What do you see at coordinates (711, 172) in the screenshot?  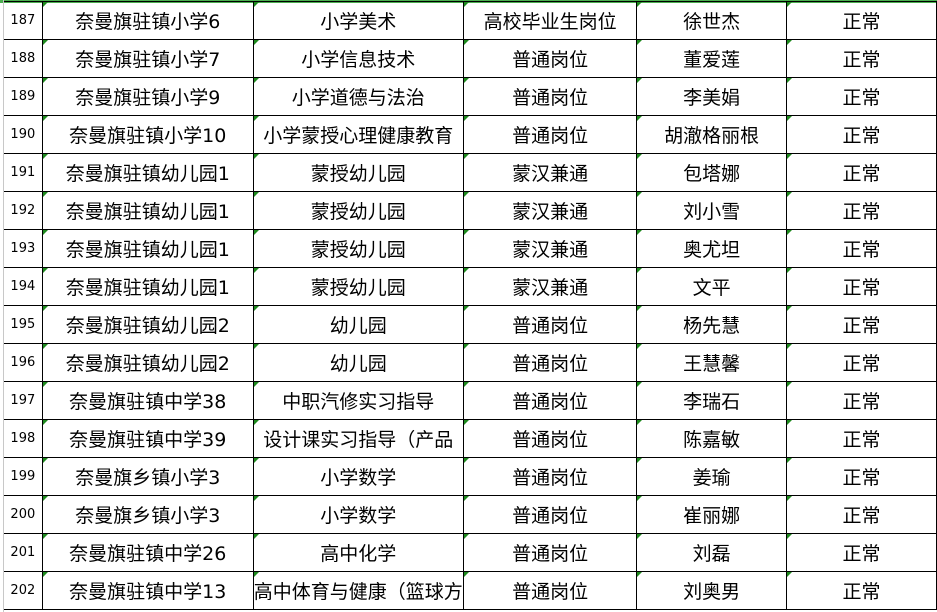 I see `name-cell: 包塔娜` at bounding box center [711, 172].